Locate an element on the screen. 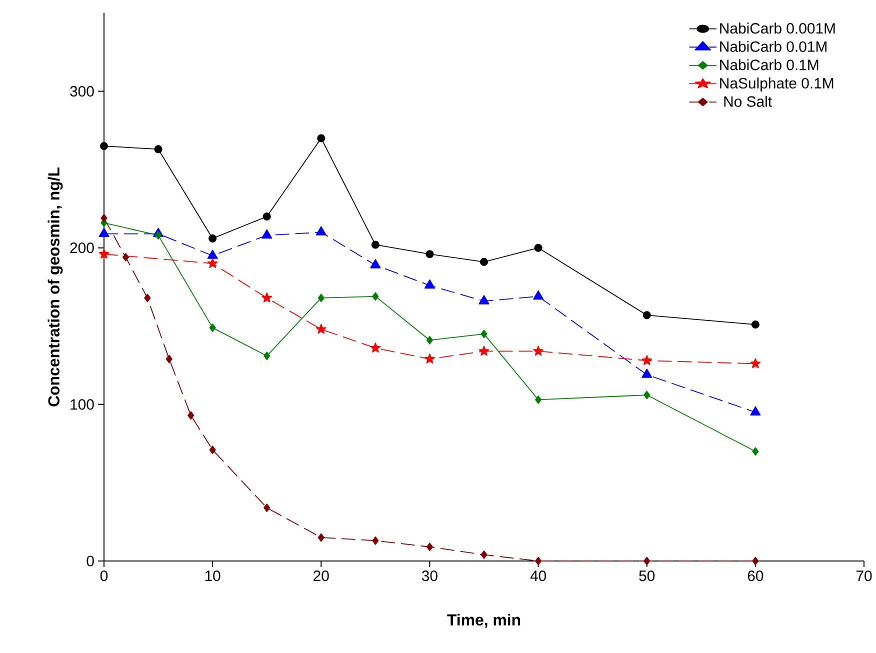 The image size is (876, 653). y-tick-label: 200 is located at coordinates (82, 248).